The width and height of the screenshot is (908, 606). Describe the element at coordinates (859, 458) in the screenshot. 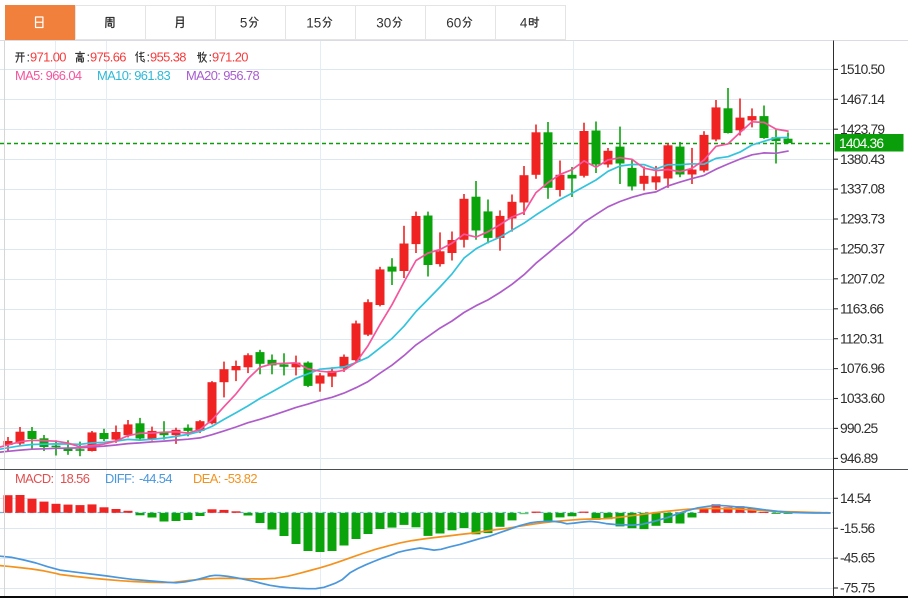

I see `svg-text: 946.89` at that location.